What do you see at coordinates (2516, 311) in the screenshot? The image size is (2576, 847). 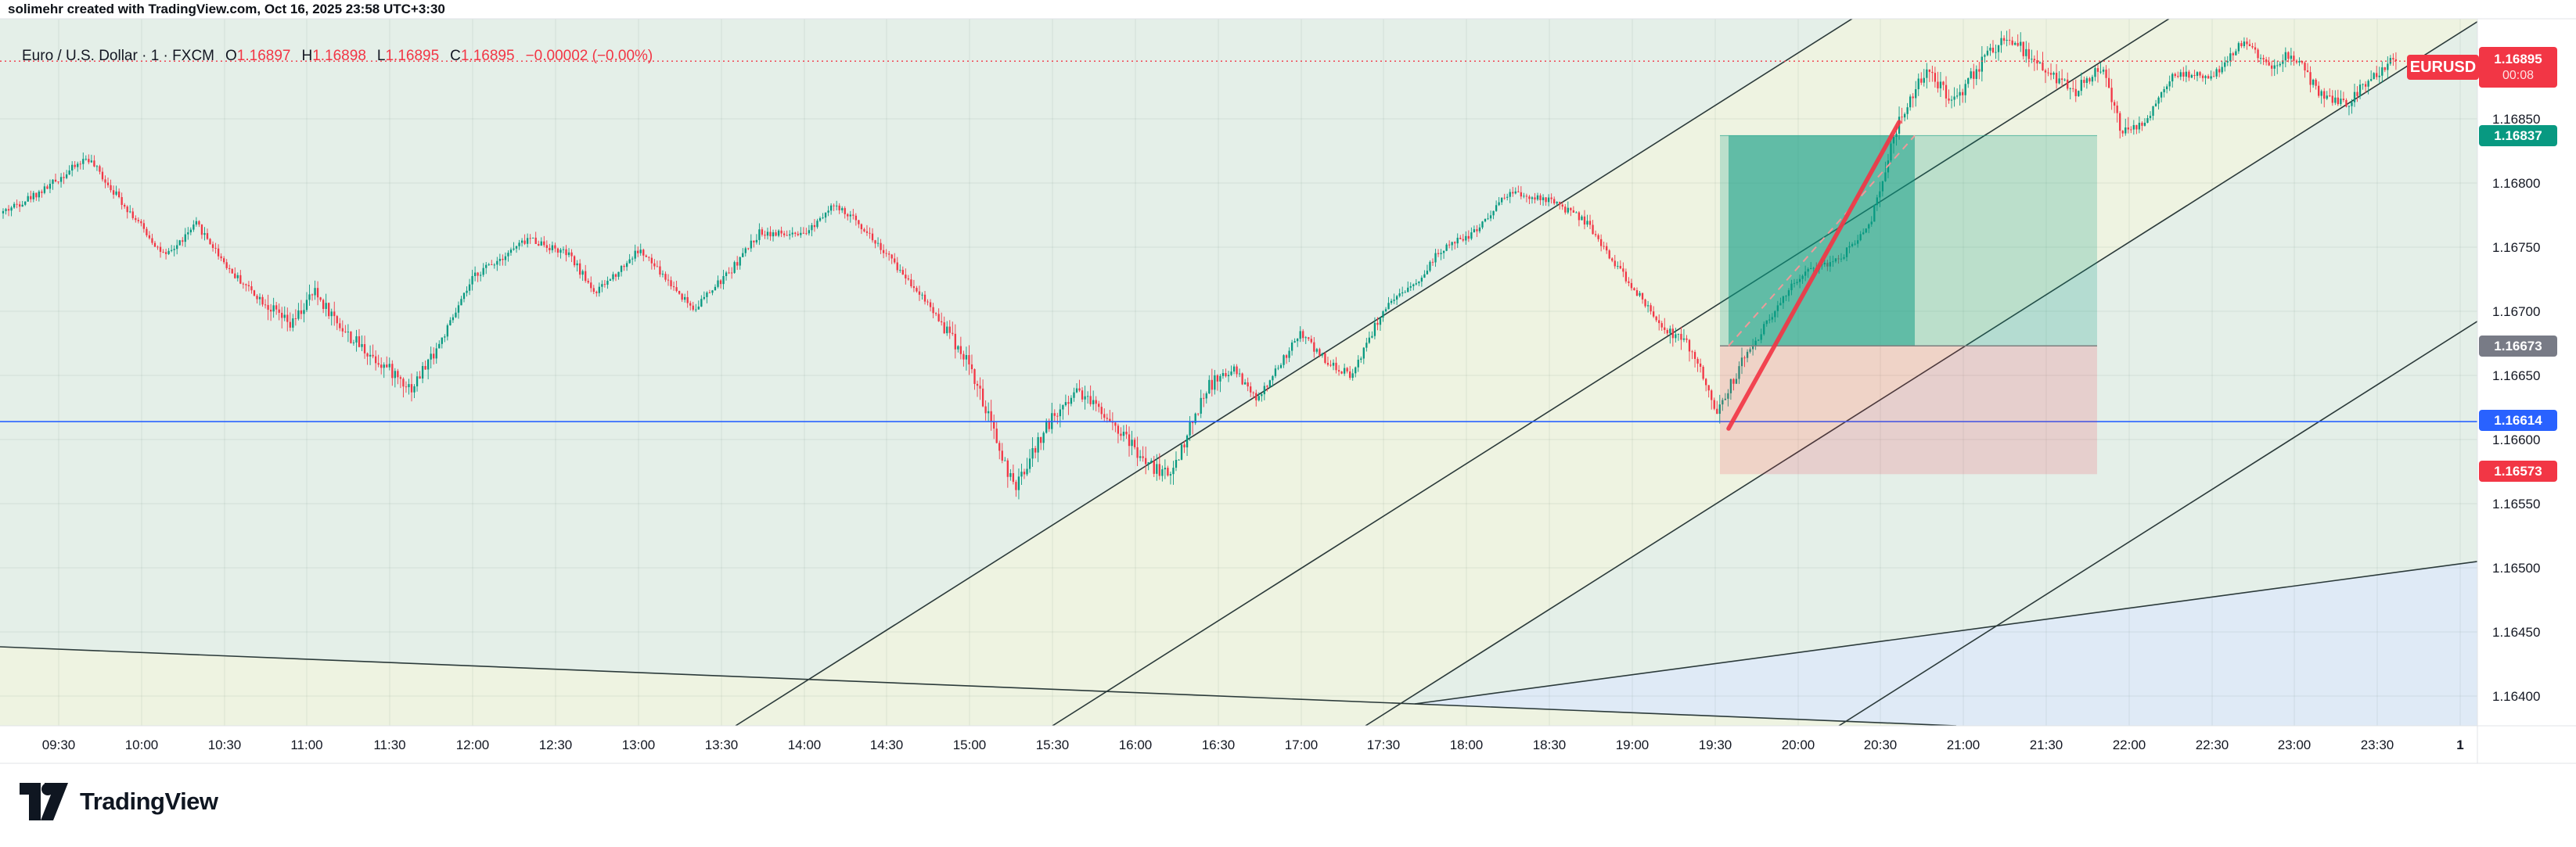 I see `price-tick-label: 1.16700` at bounding box center [2516, 311].